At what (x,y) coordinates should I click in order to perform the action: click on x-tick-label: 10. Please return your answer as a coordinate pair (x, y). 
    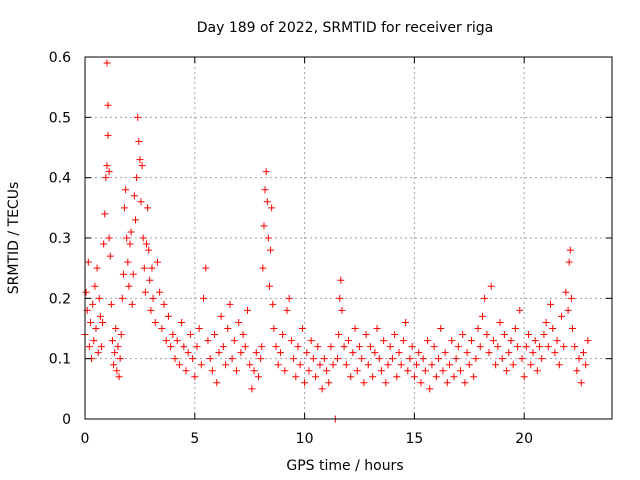
    Looking at the image, I should click on (305, 439).